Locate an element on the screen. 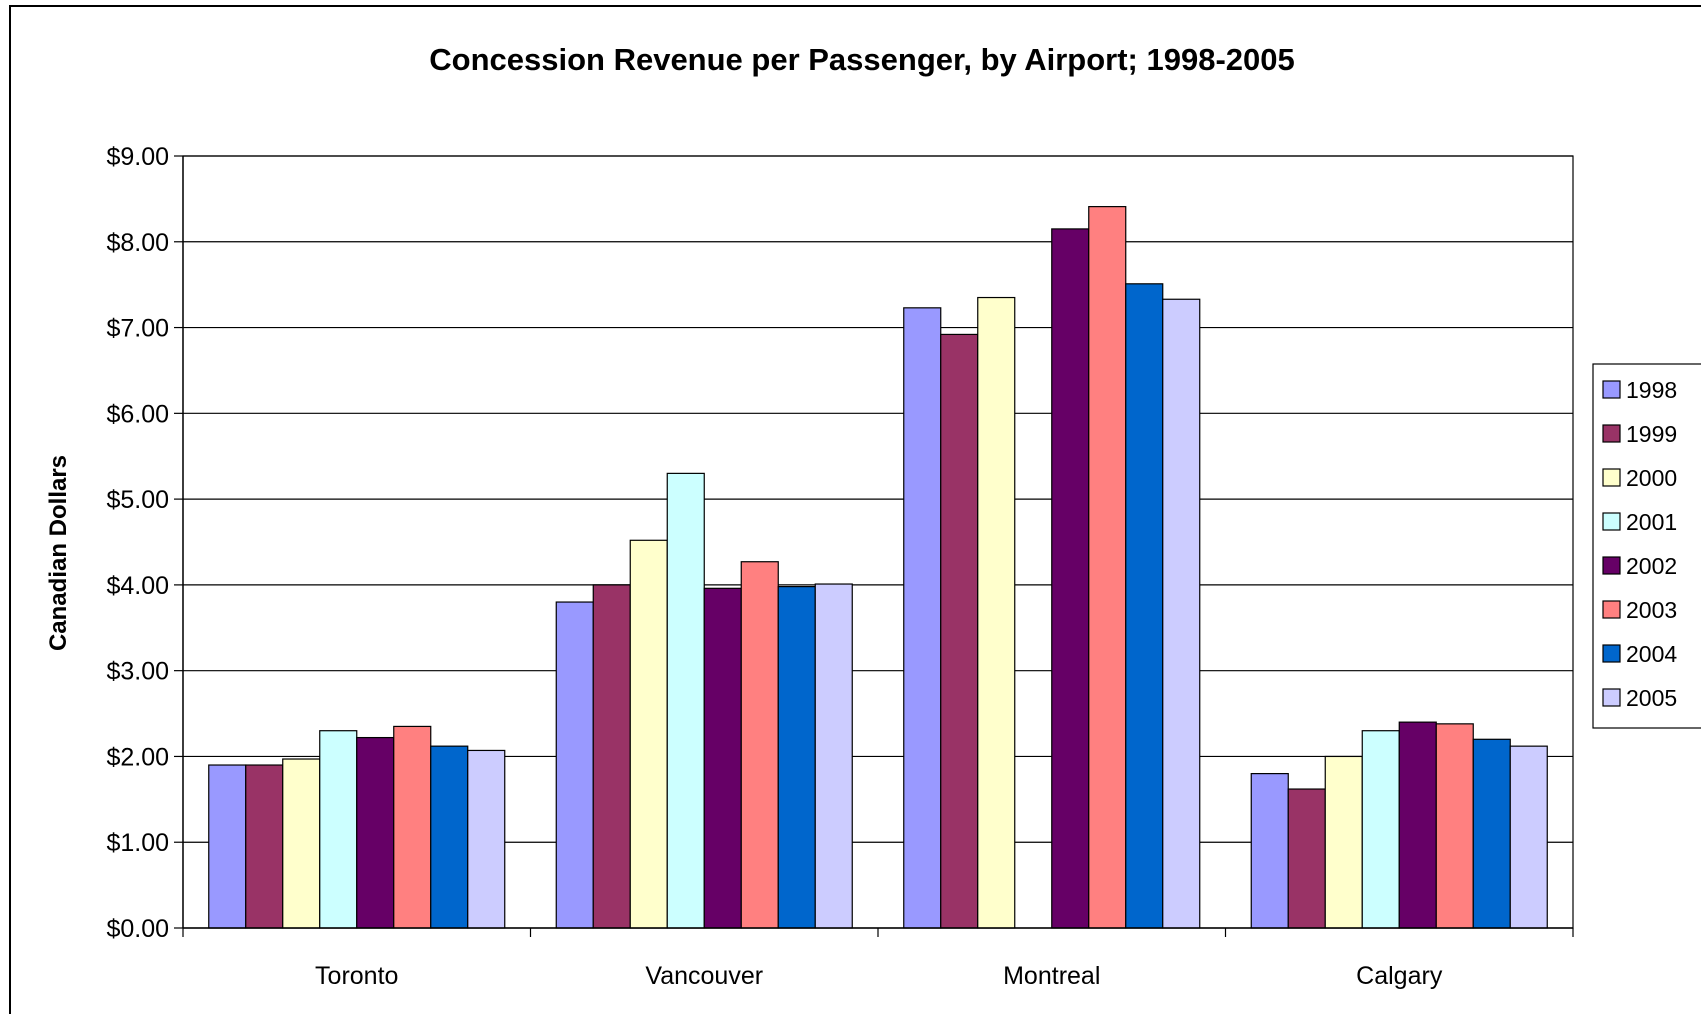 The width and height of the screenshot is (1701, 1014). bar-calgary-1998 is located at coordinates (1269, 850).